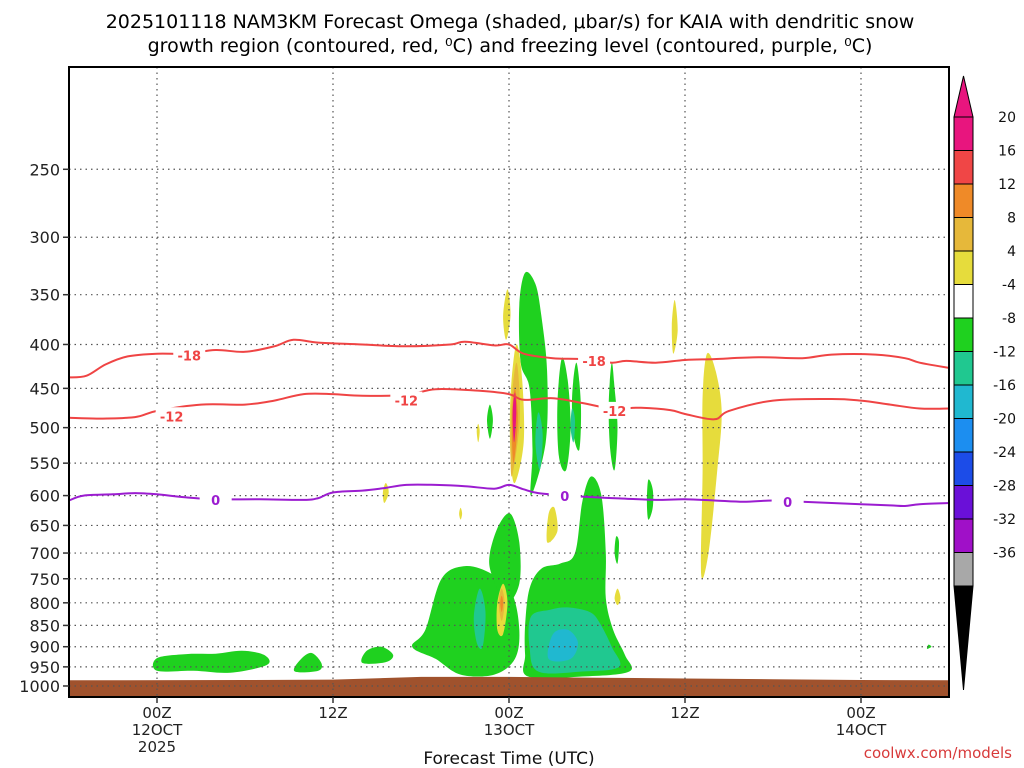 The height and width of the screenshot is (768, 1024). I want to click on colorbar-label: -24, so click(1004, 453).